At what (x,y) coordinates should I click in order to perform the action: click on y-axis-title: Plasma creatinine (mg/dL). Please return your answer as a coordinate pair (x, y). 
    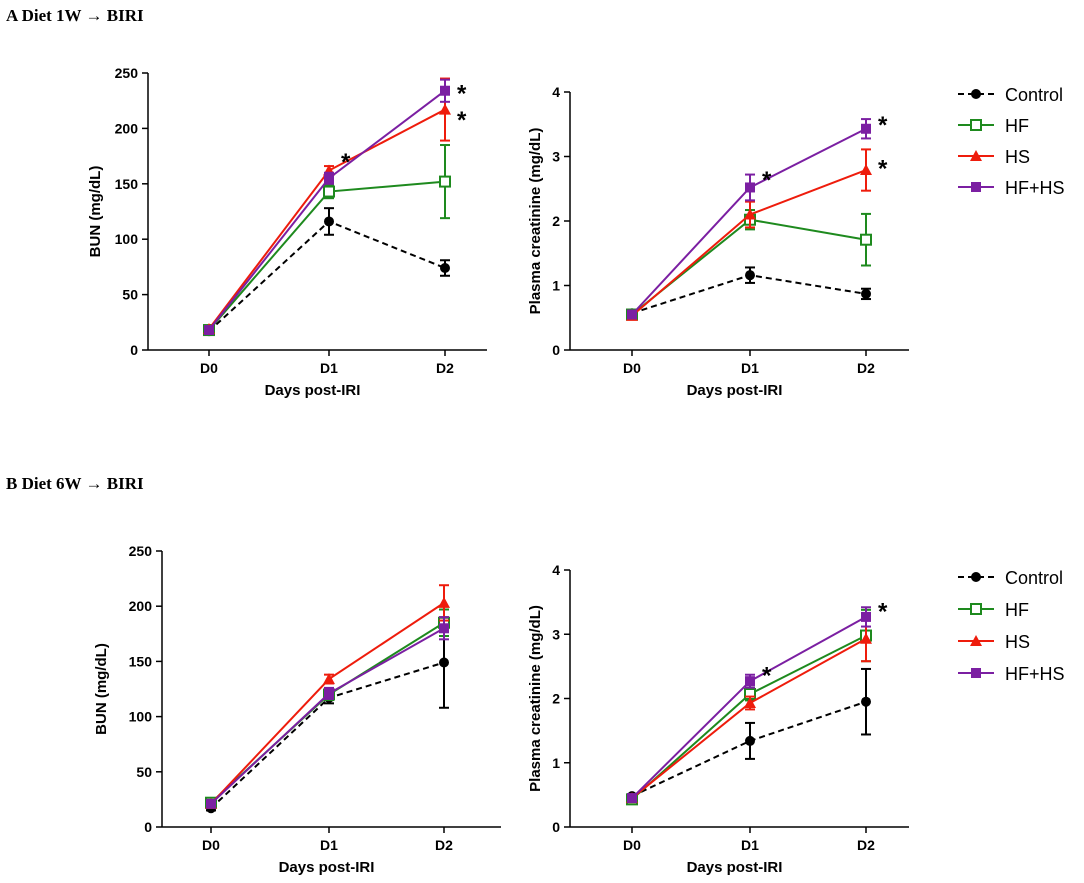
    Looking at the image, I should click on (535, 221).